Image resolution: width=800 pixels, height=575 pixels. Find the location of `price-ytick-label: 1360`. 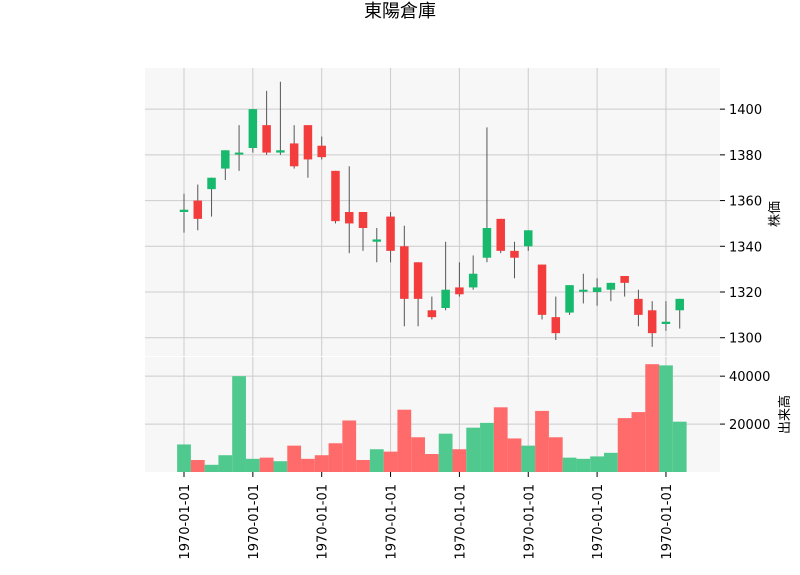

price-ytick-label: 1360 is located at coordinates (745, 202).